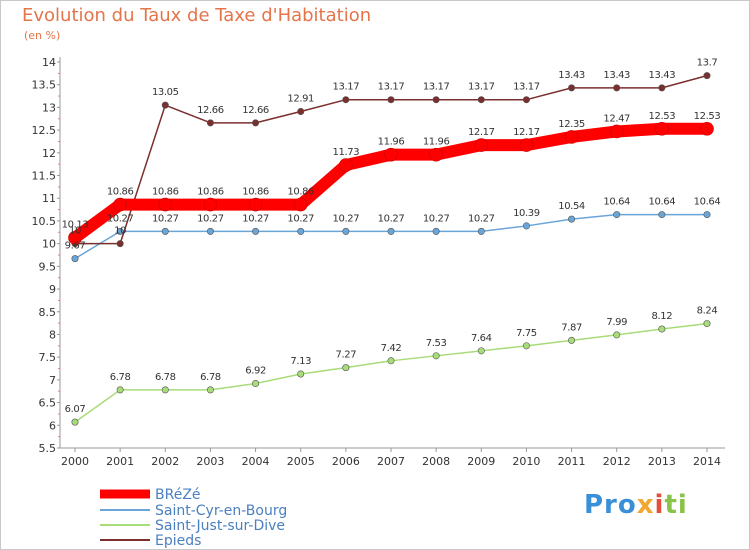 This screenshot has height=550, width=750. What do you see at coordinates (617, 461) in the screenshot?
I see `x-tick-label: 2012` at bounding box center [617, 461].